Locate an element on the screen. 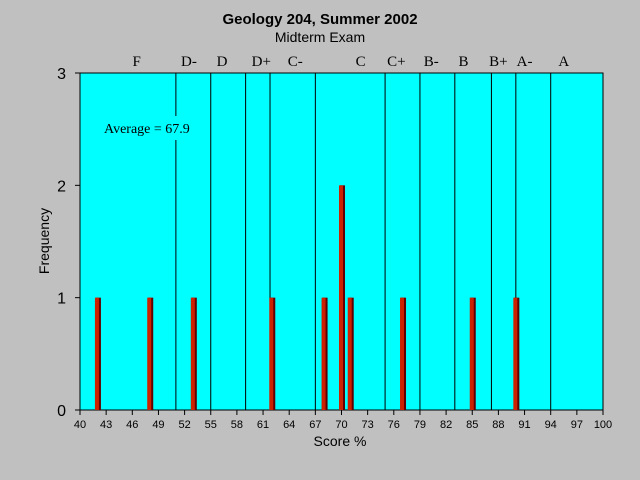 The image size is (640, 480). x-tick-label: 97 is located at coordinates (577, 425).